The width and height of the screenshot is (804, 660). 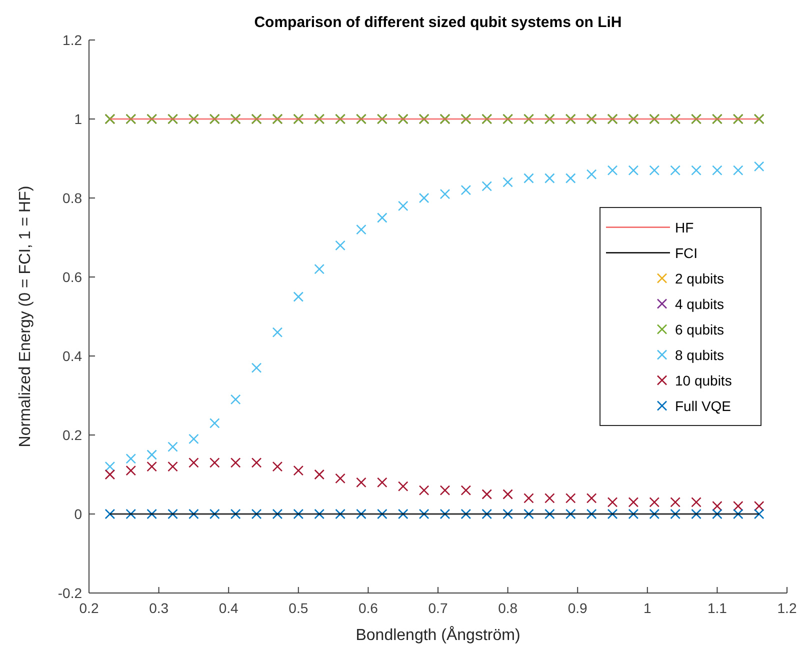 What do you see at coordinates (699, 304) in the screenshot?
I see `legend-label: 4 qubits` at bounding box center [699, 304].